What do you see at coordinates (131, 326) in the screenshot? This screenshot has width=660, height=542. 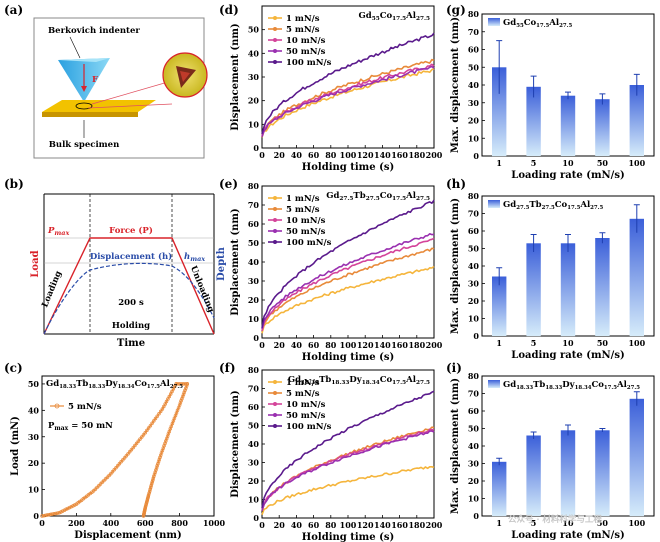 I see `b-holding-label: Holding` at bounding box center [131, 326].